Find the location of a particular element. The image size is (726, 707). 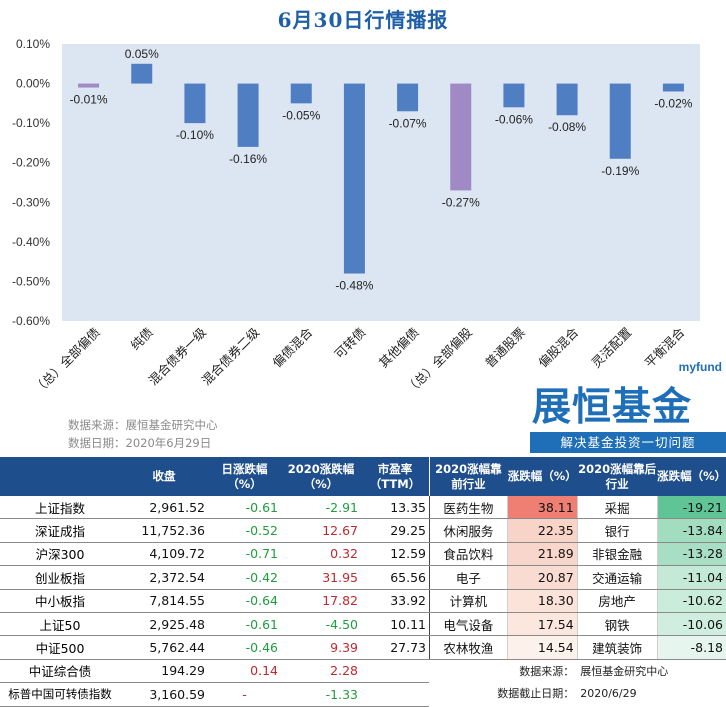

top-industry: 食品饮料 is located at coordinates (469, 553).